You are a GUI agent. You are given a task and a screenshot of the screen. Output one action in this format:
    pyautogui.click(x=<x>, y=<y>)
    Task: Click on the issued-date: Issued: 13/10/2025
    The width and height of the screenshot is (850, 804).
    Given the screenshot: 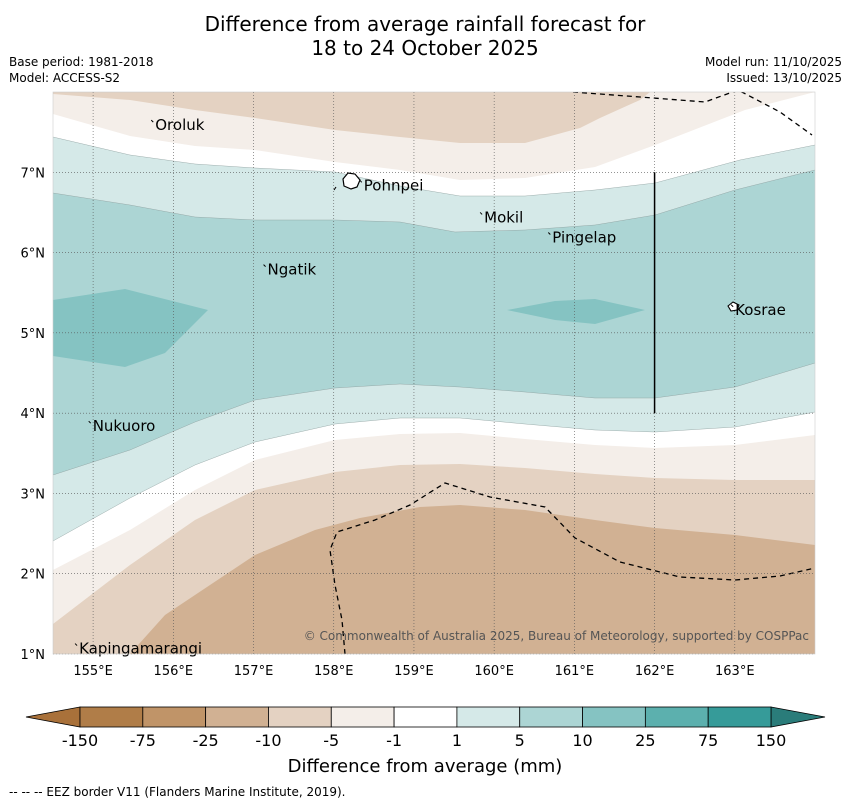 What is the action you would take?
    pyautogui.click(x=784, y=78)
    